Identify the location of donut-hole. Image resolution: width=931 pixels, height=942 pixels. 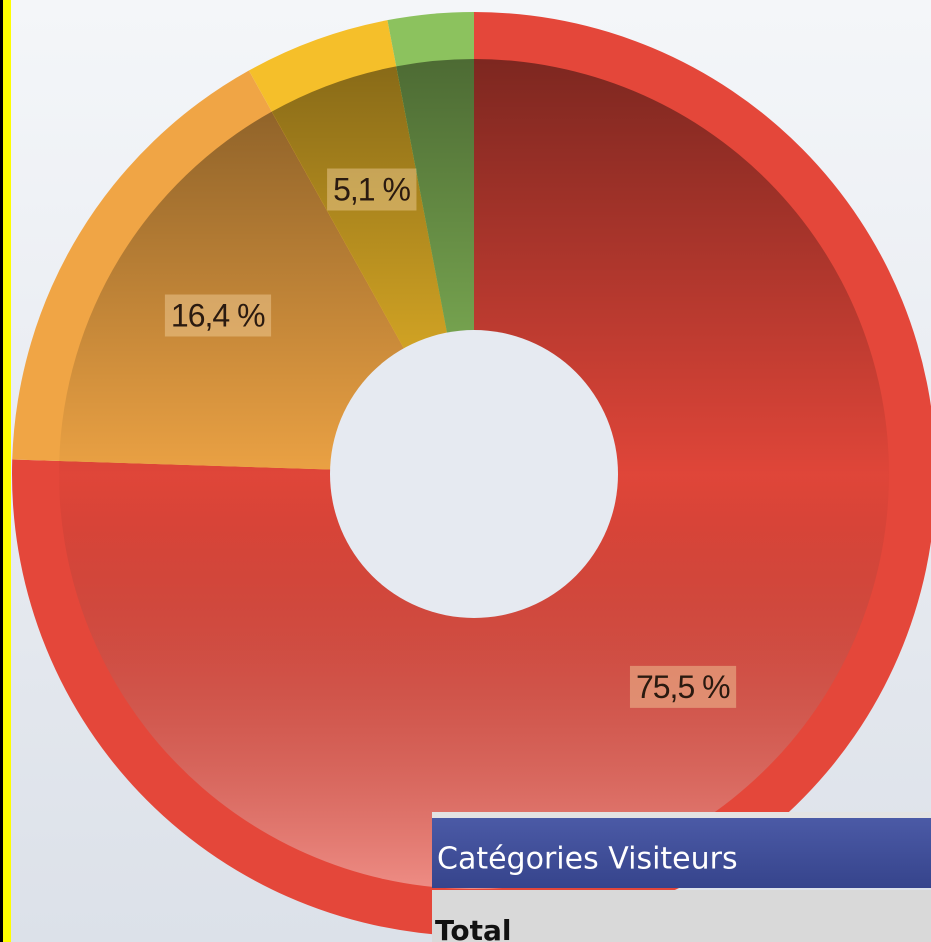
(474, 474).